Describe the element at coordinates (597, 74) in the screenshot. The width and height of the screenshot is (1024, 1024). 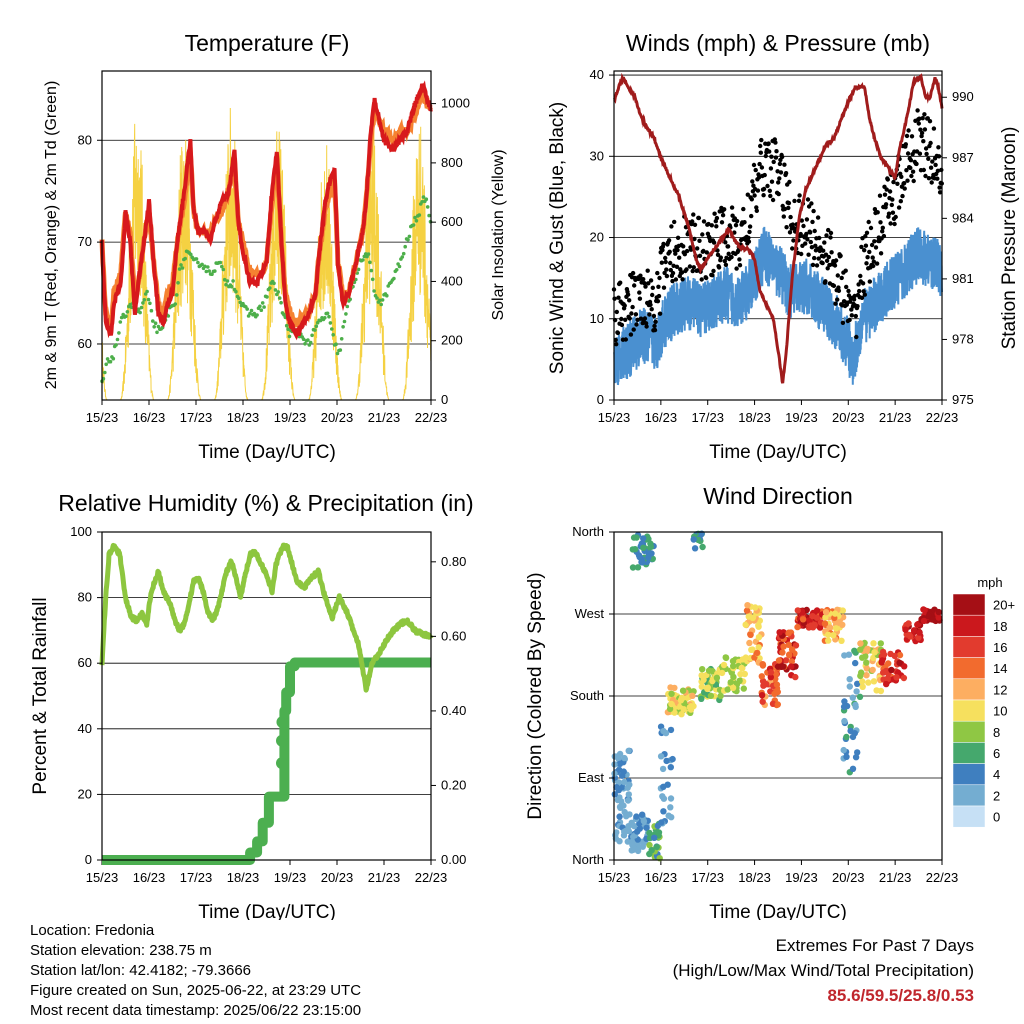
I see `y-tick-label: 40` at that location.